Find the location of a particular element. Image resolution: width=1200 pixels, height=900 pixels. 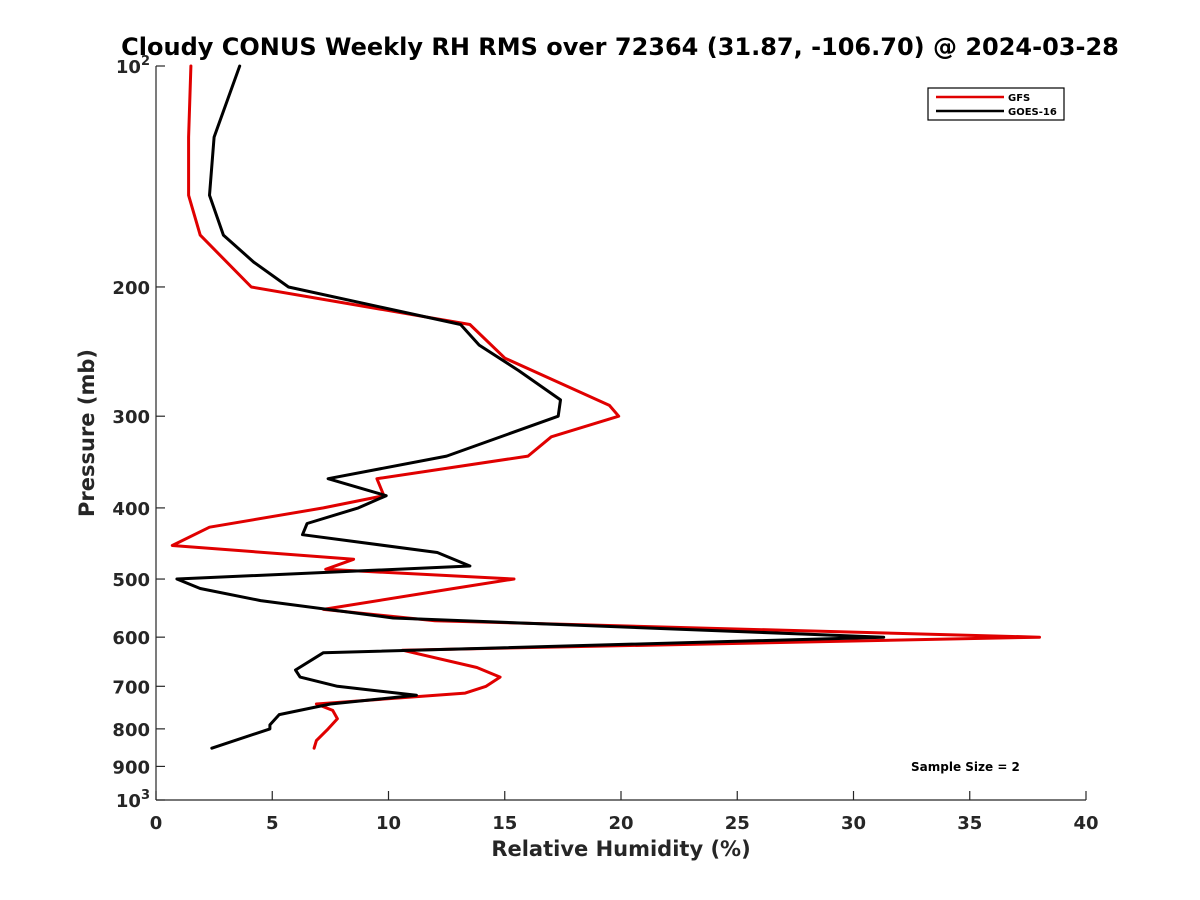

x-tick-label: 30 is located at coordinates (853, 823).